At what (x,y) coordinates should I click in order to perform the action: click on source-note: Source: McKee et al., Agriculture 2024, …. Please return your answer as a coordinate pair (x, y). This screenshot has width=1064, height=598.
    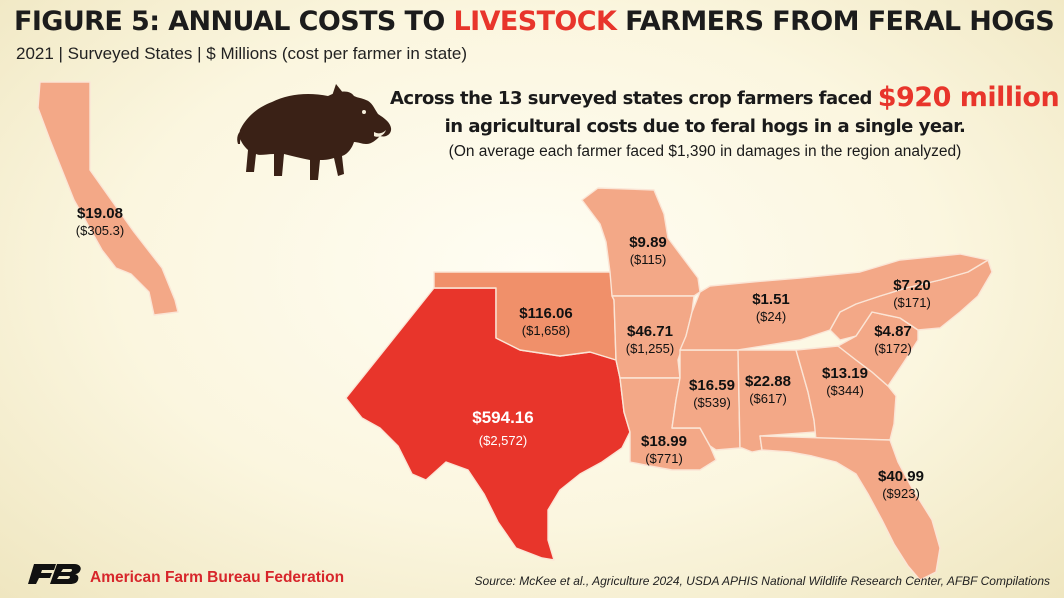
    Looking at the image, I should click on (762, 581).